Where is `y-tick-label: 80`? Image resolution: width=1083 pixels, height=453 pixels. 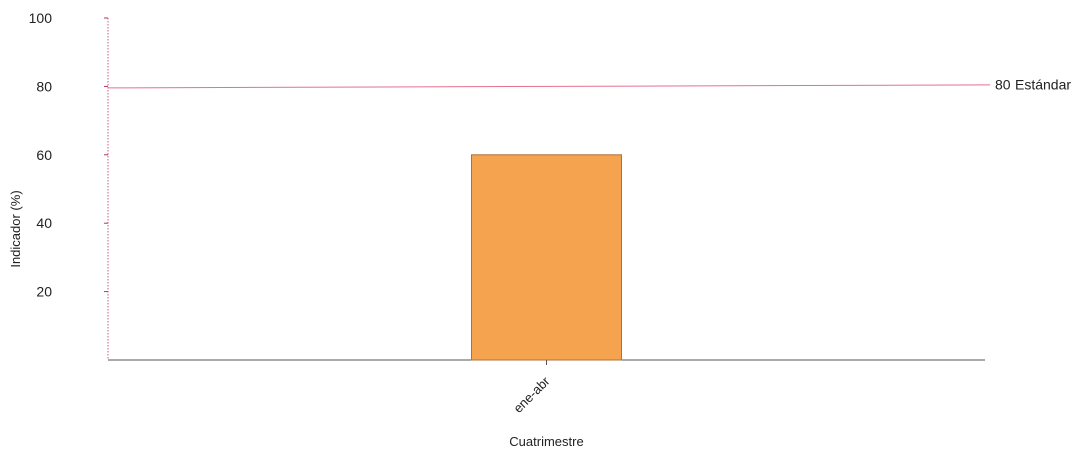 y-tick-label: 80 is located at coordinates (44, 86).